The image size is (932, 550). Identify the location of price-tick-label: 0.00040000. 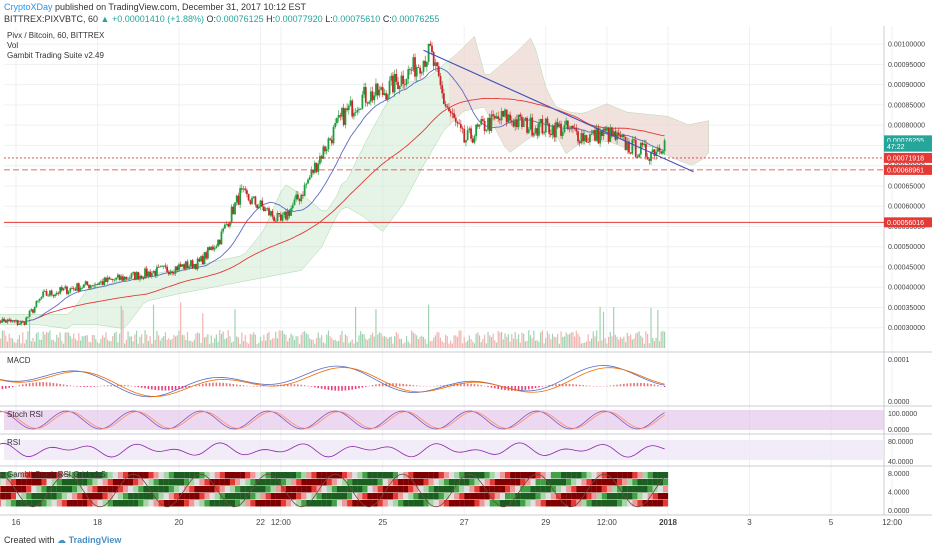
(906, 288).